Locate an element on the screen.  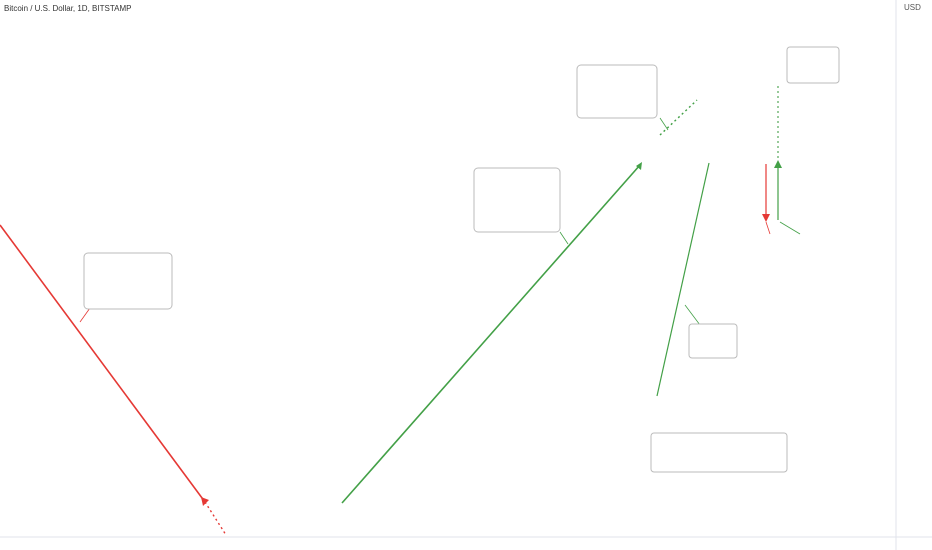
note-box is located at coordinates (719, 452).